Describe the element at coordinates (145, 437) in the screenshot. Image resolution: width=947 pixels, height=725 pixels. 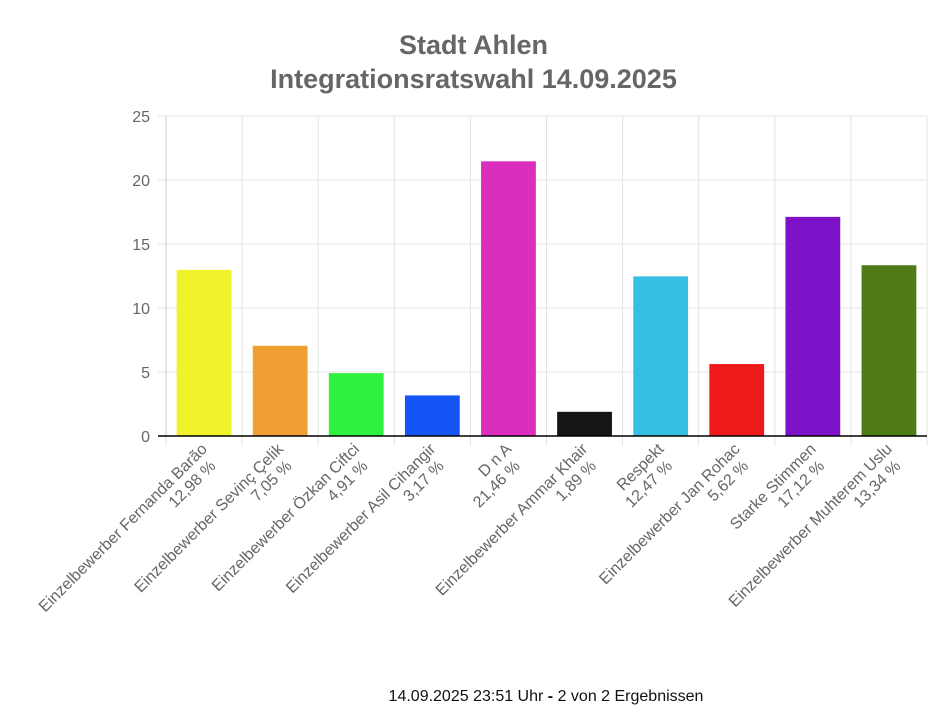
I see `y-tick-label: 0` at that location.